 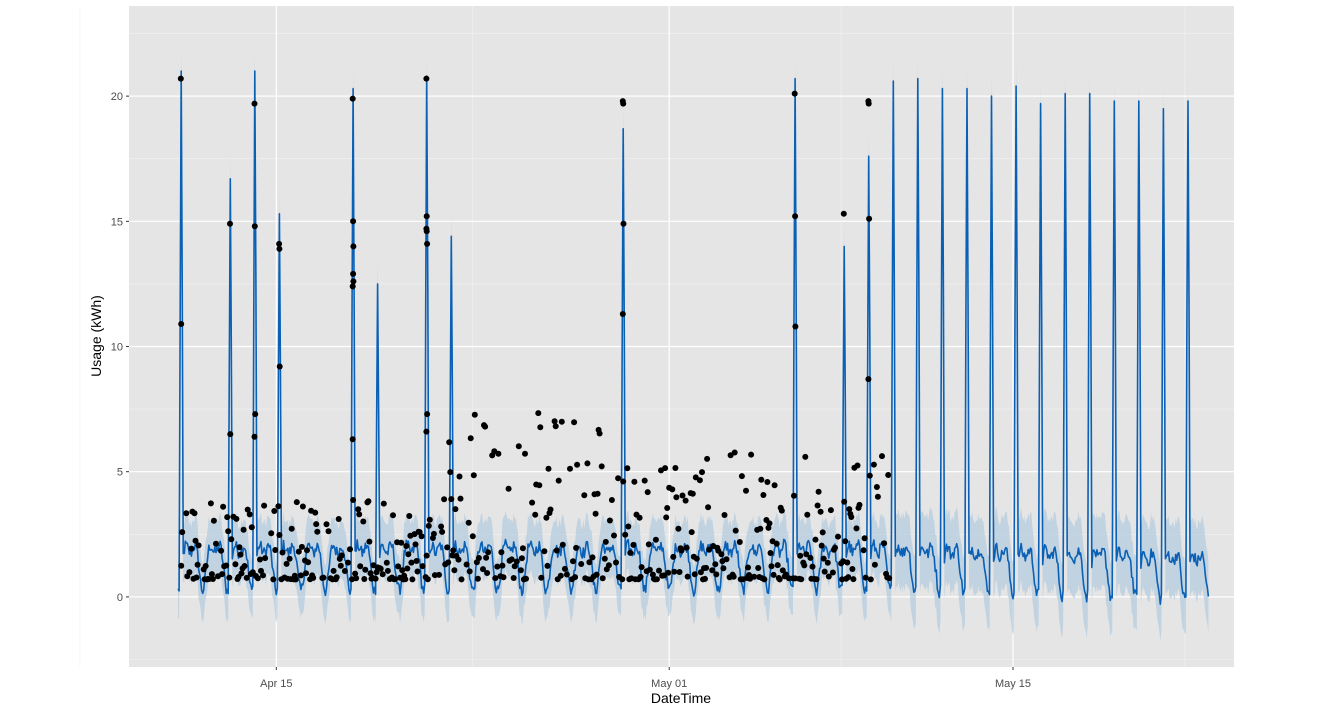 I want to click on y-tick-label: 0, so click(x=120, y=598).